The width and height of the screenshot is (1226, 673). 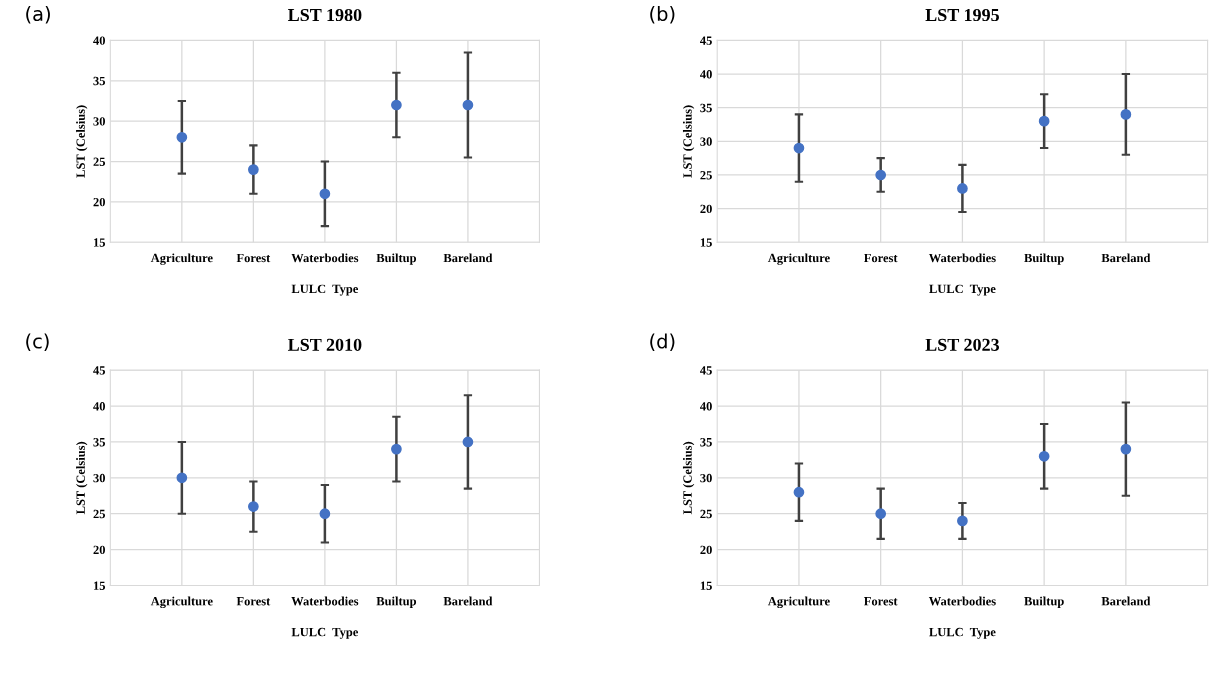 I want to click on chart-title: LST 2023, so click(x=962, y=344).